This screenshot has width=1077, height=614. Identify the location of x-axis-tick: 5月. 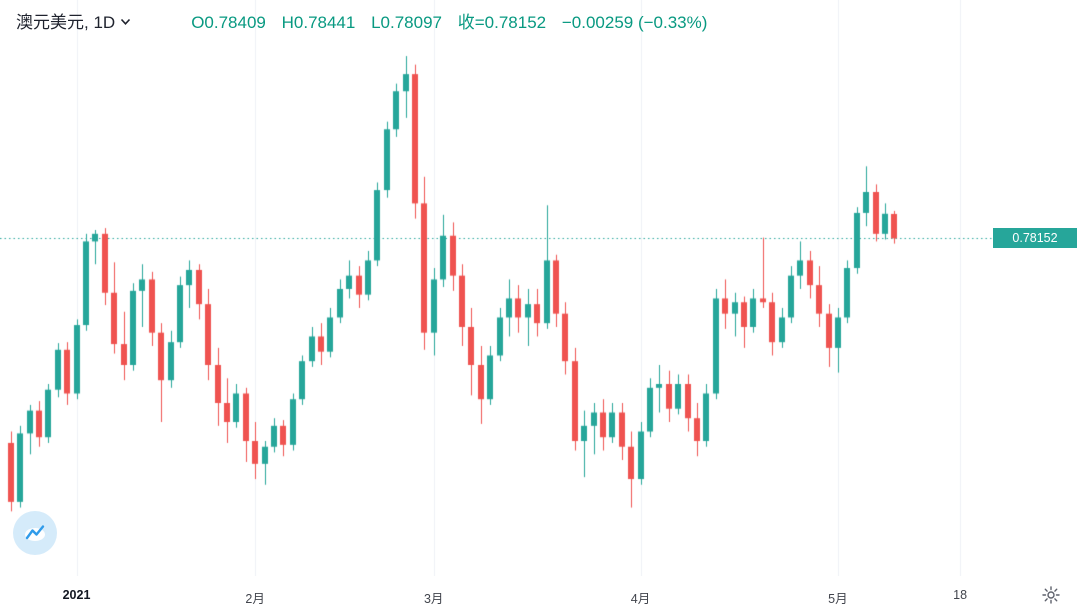
(838, 599).